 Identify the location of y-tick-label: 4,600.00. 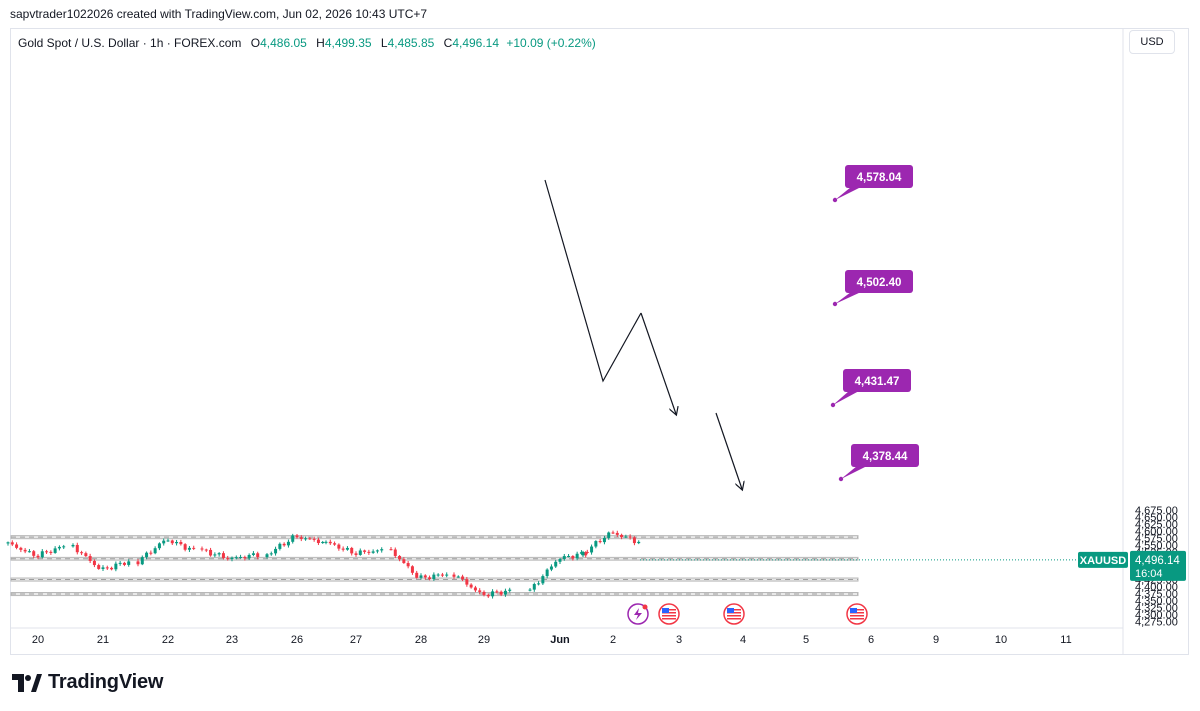
(1156, 532).